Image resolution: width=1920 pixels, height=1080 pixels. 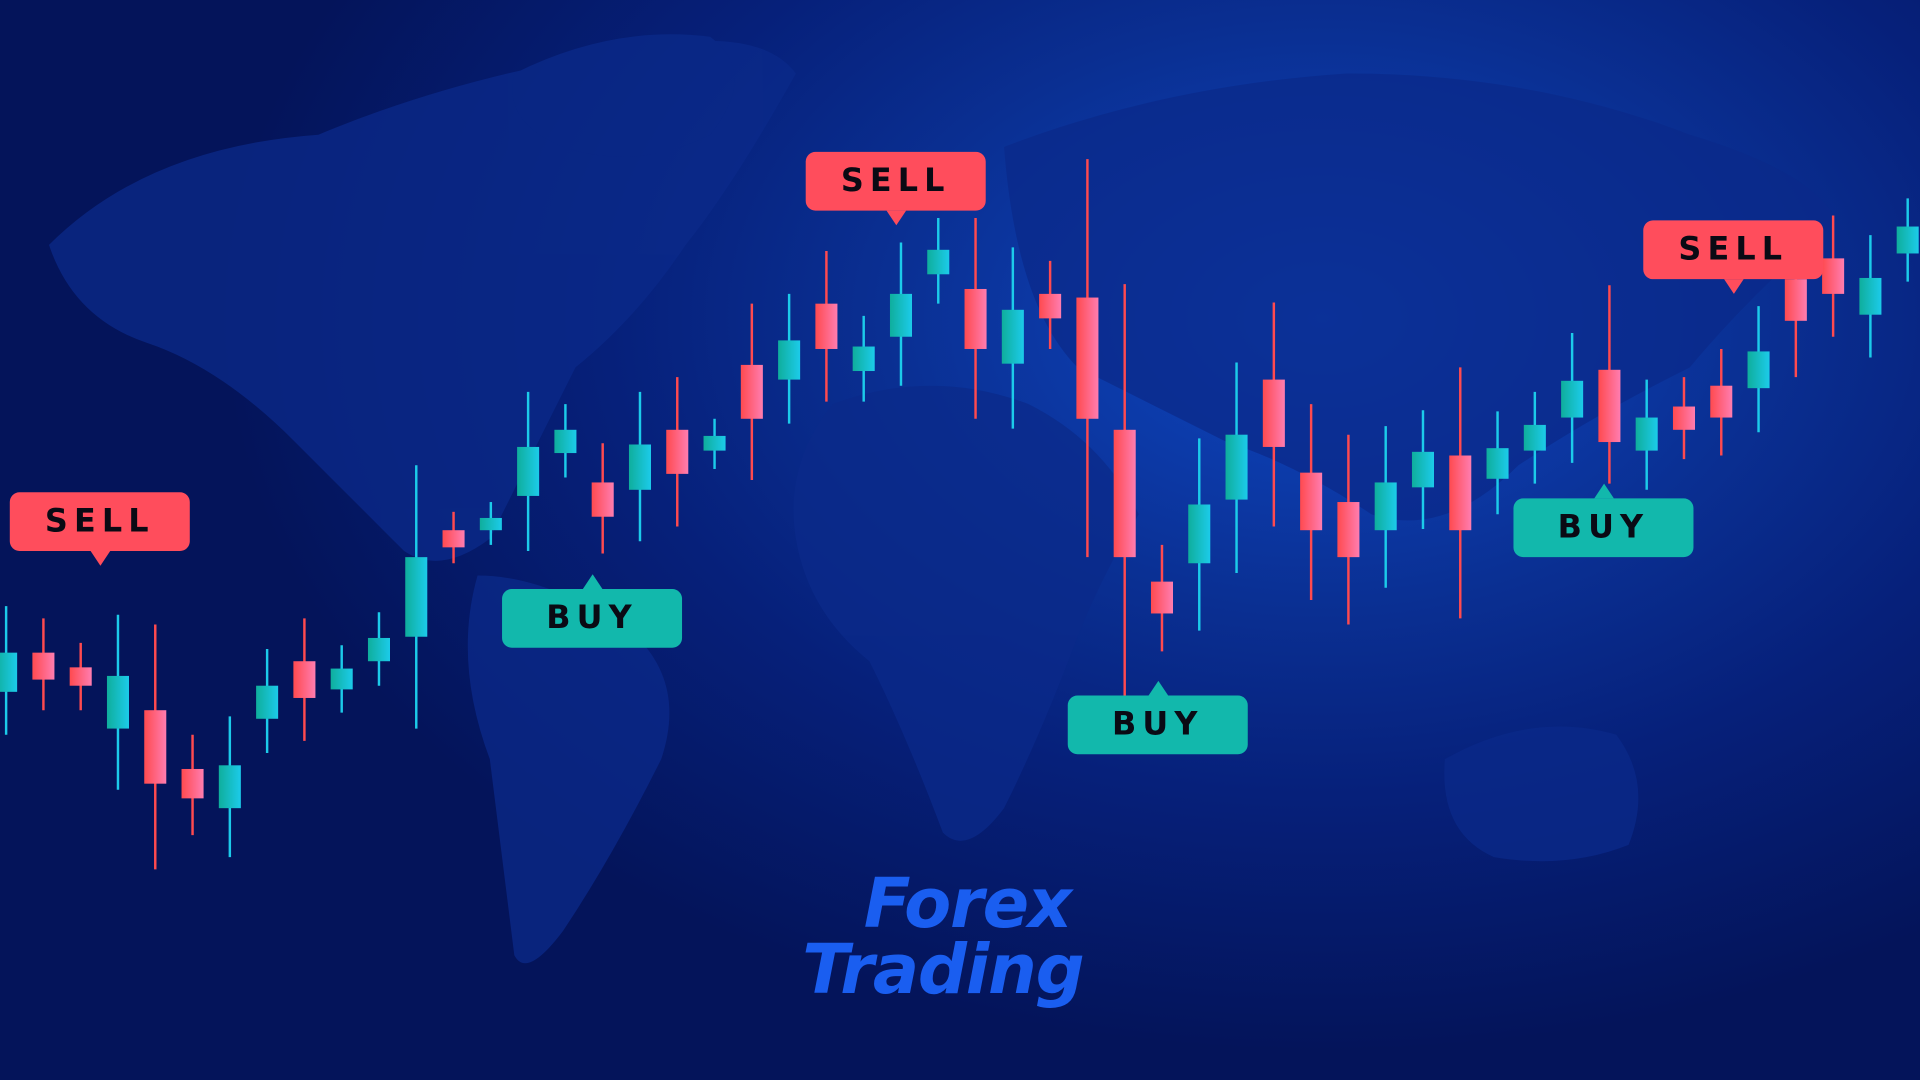 I want to click on greenland-shape, so click(x=623, y=95).